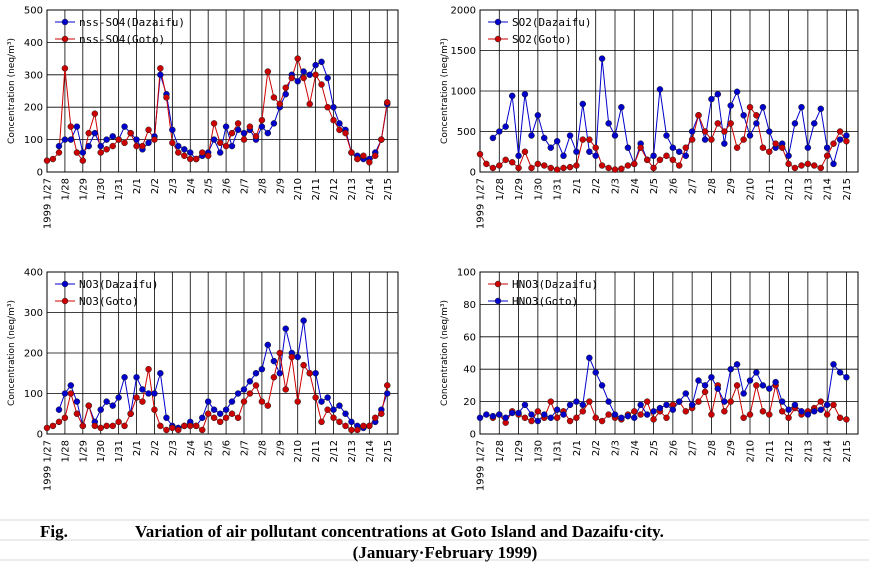 The image size is (869, 569). What do you see at coordinates (33, 354) in the screenshot?
I see `y-tick-label: 200` at bounding box center [33, 354].